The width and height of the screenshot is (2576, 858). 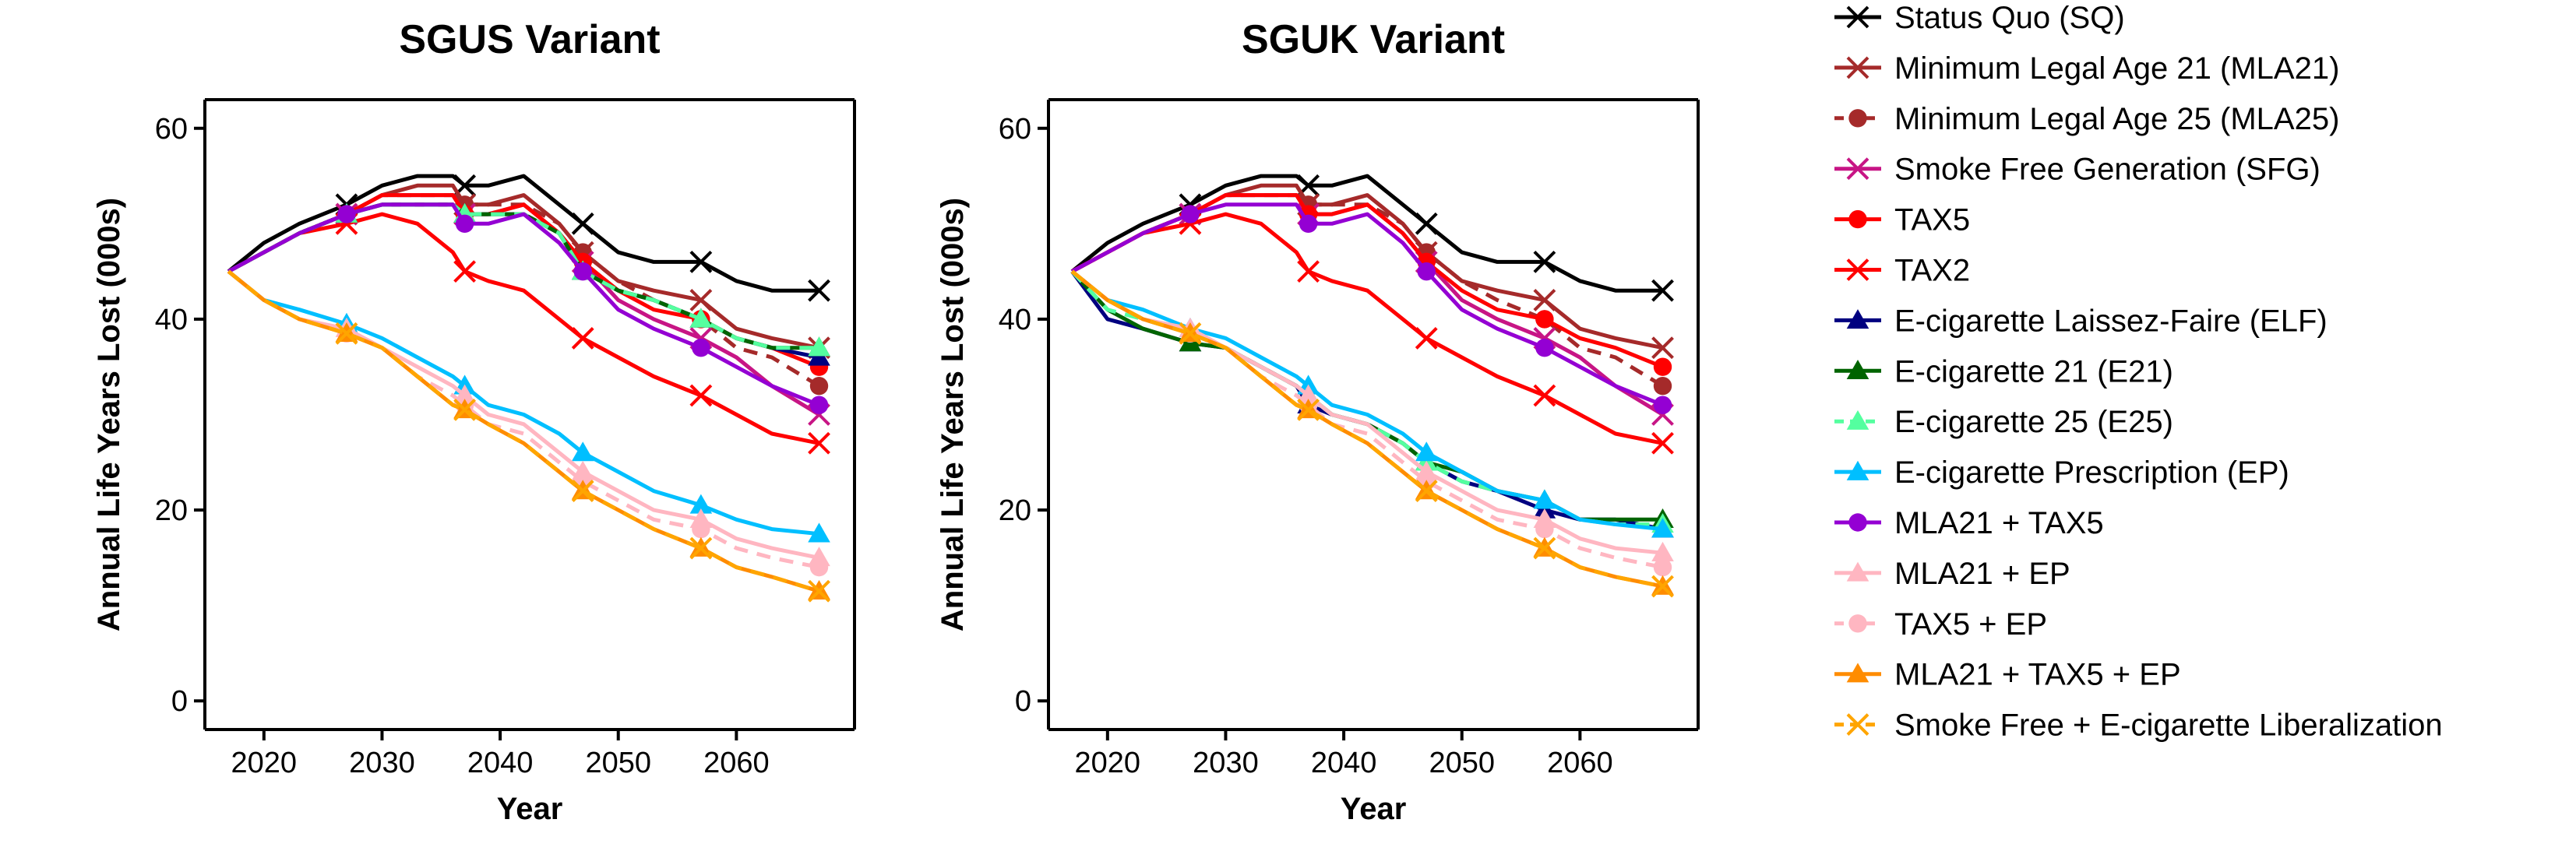 I want to click on legend-item-e-cigarette-21-e21: E-cigarette 21 (E21), so click(x=2003, y=371).